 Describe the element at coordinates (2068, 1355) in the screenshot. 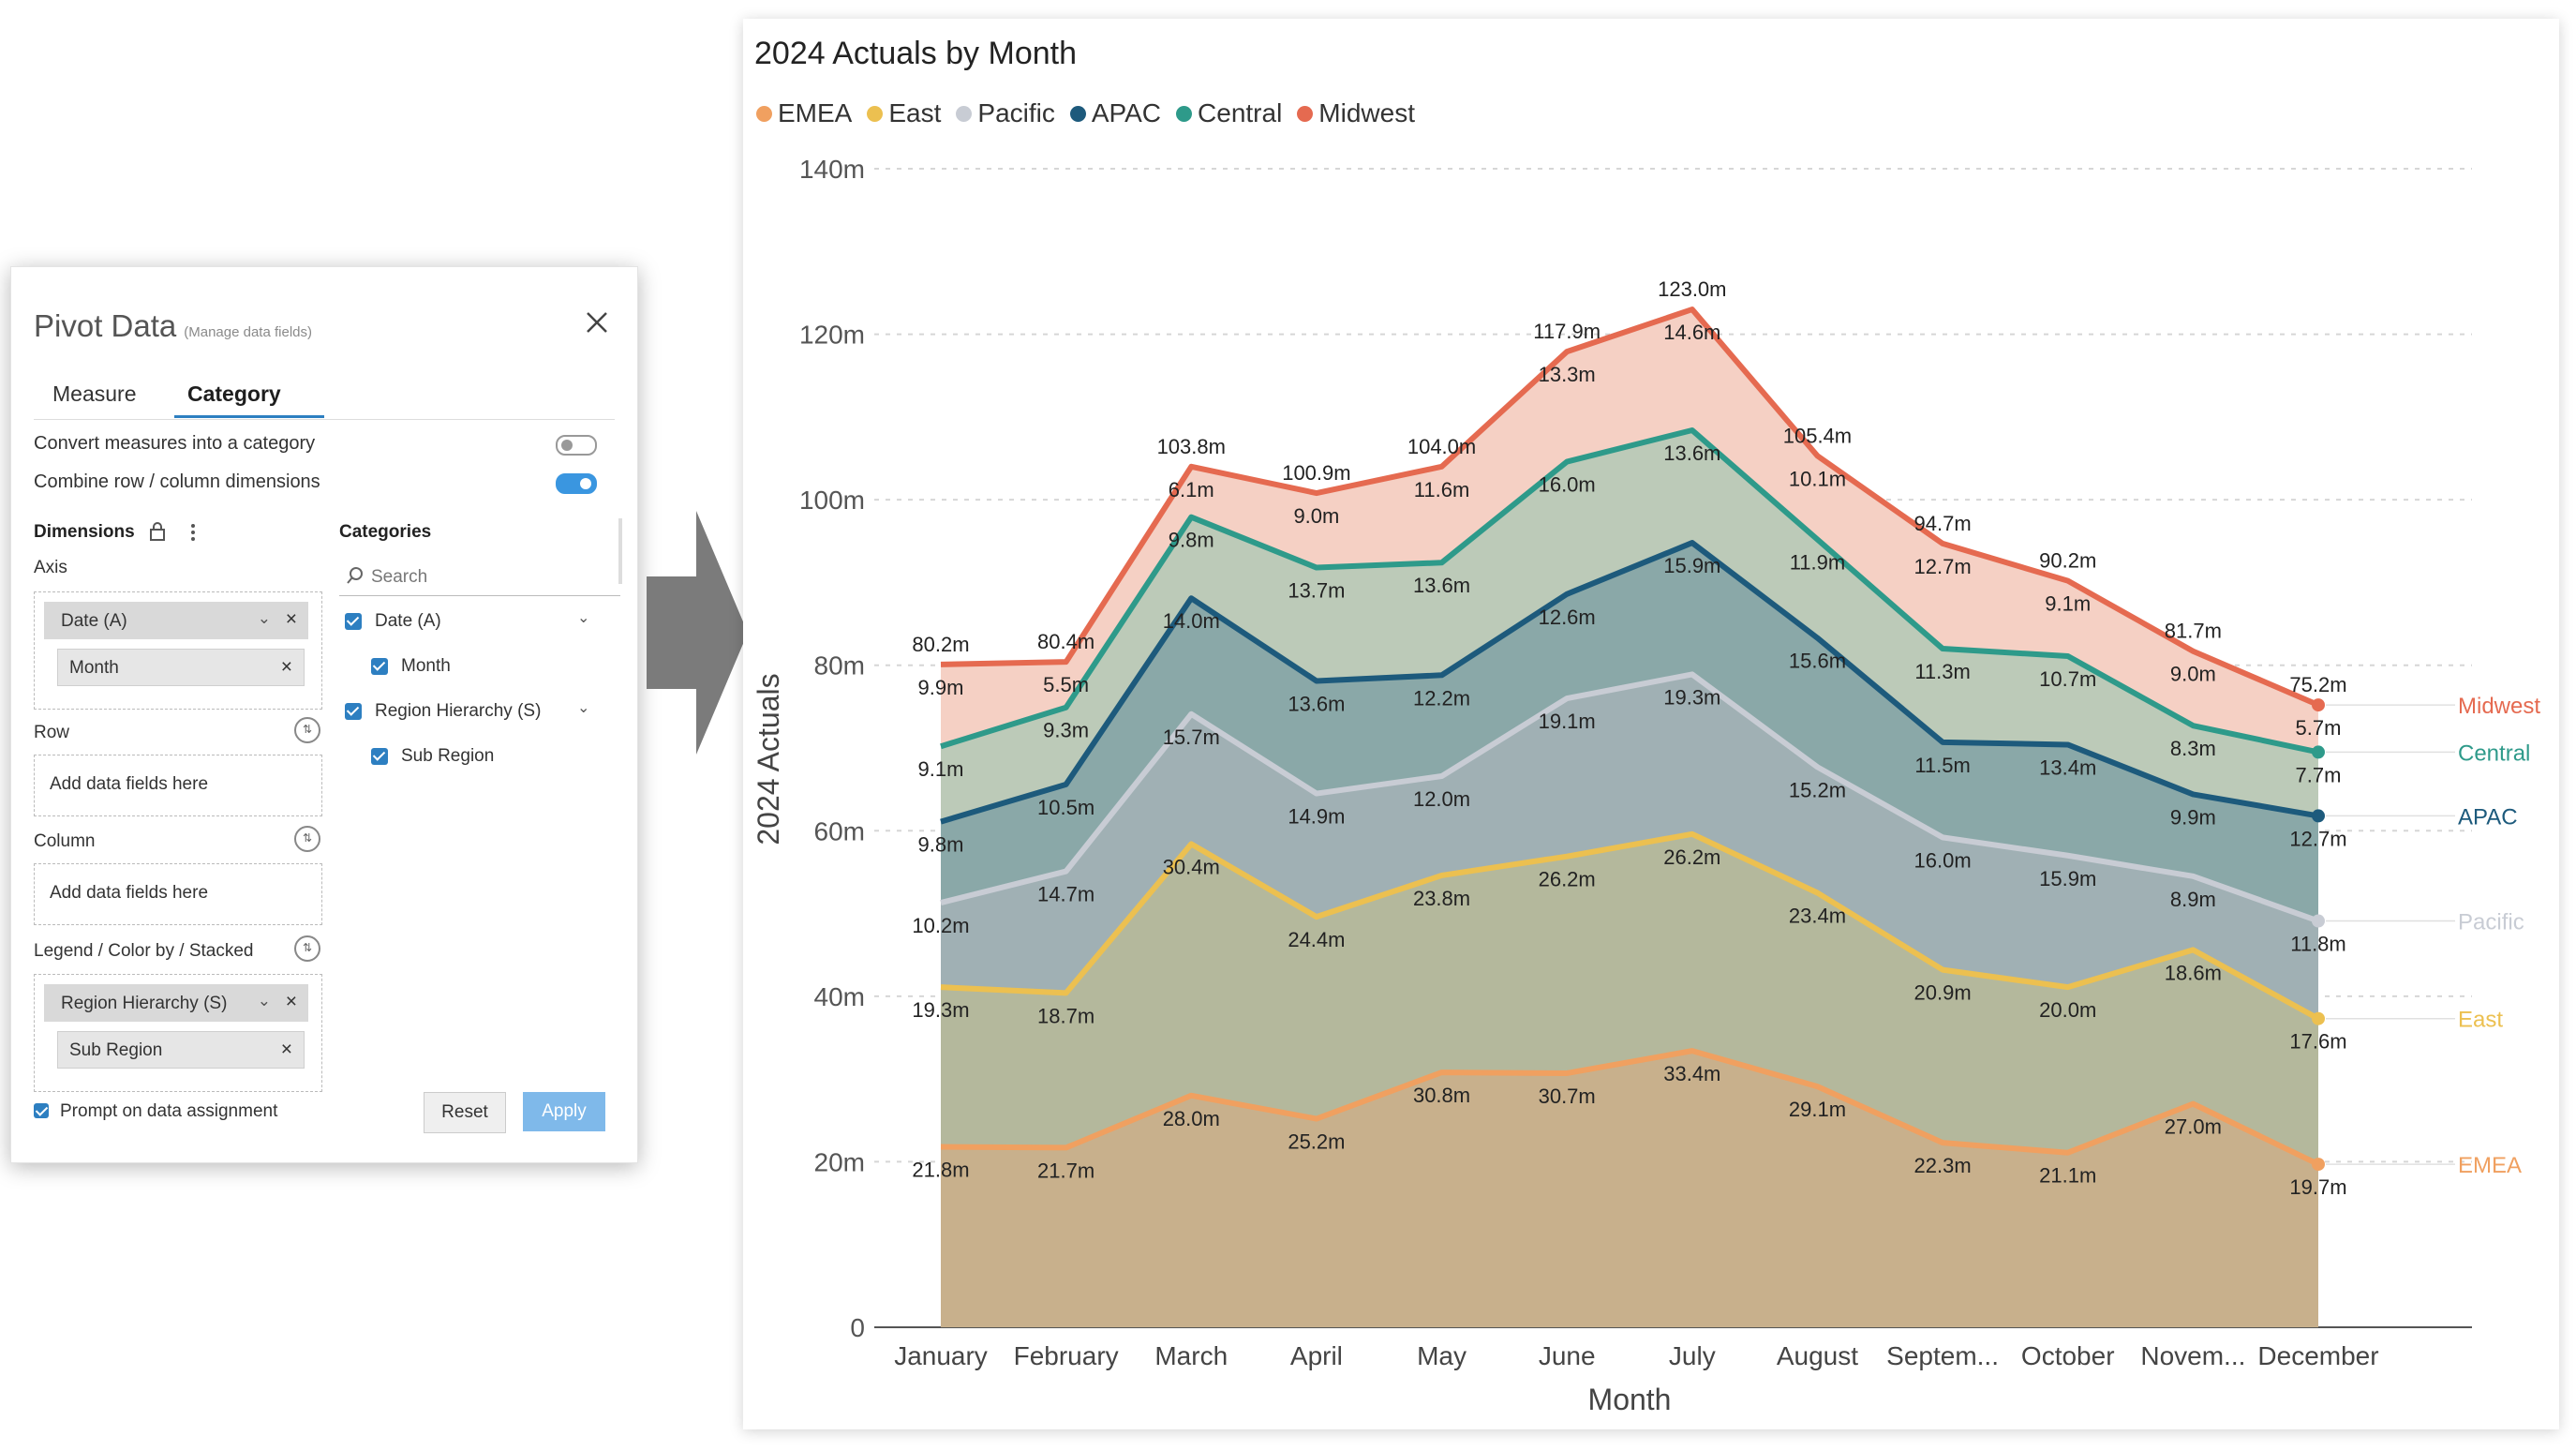

I see `x-tick-label: October` at that location.